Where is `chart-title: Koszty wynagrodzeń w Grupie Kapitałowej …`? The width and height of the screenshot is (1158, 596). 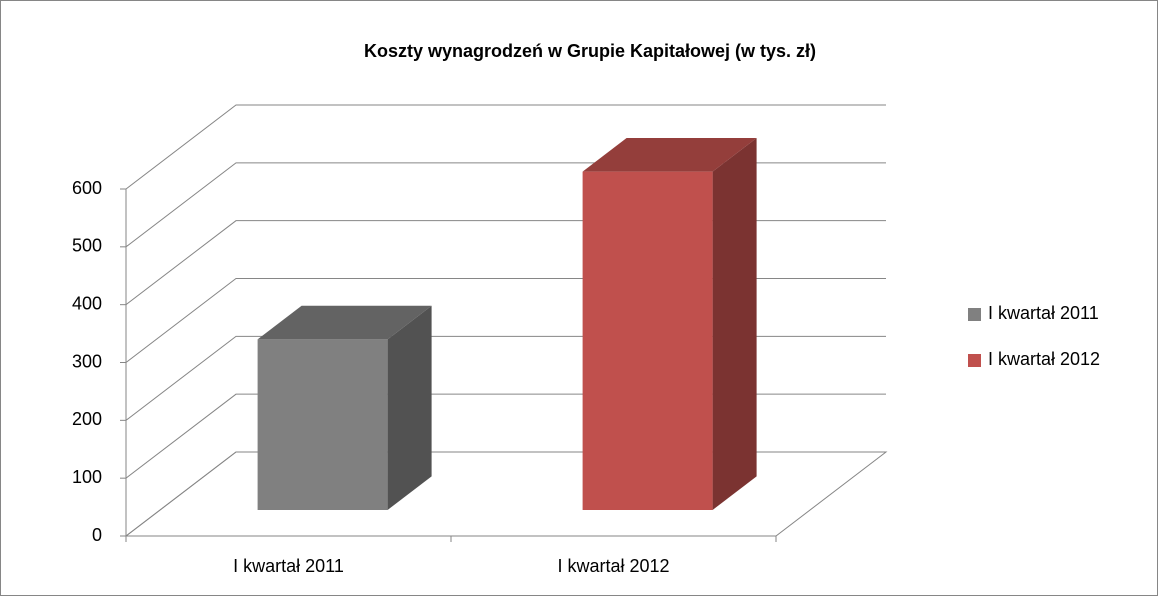 chart-title: Koszty wynagrodzeń w Grupie Kapitałowej … is located at coordinates (590, 51).